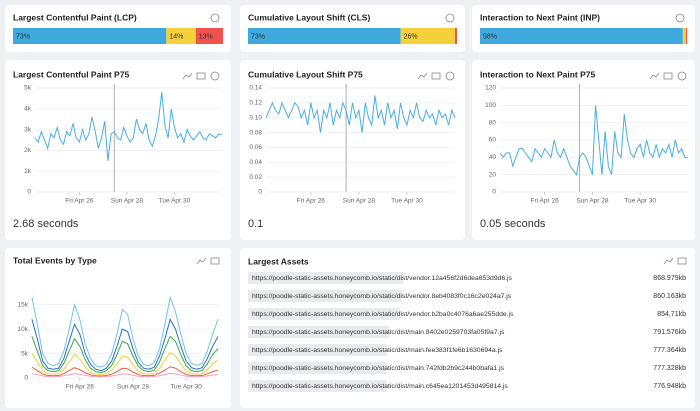 The width and height of the screenshot is (700, 411). Describe the element at coordinates (255, 103) in the screenshot. I see `y-tick-label: 0.12` at that location.